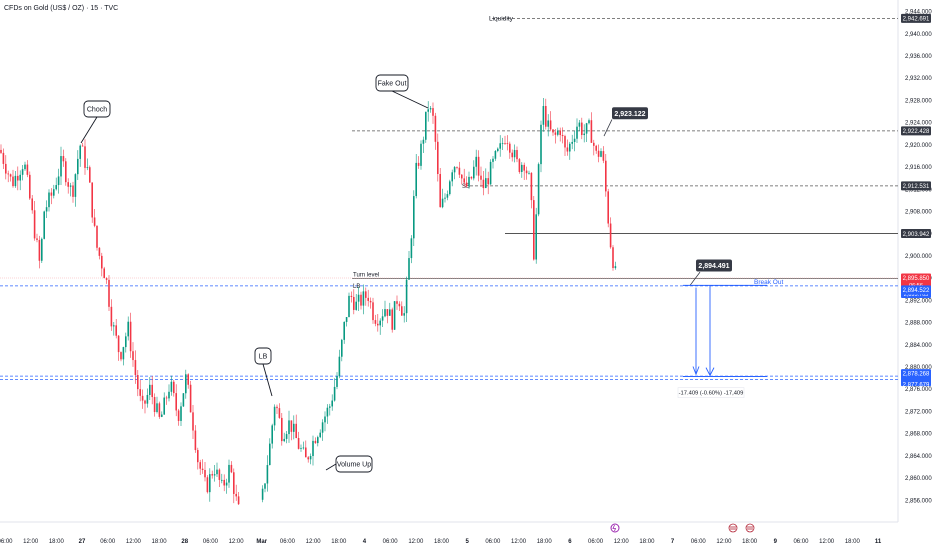  What do you see at coordinates (916, 295) in the screenshot?
I see `axis-label-blue: 2,895.765` at bounding box center [916, 295].